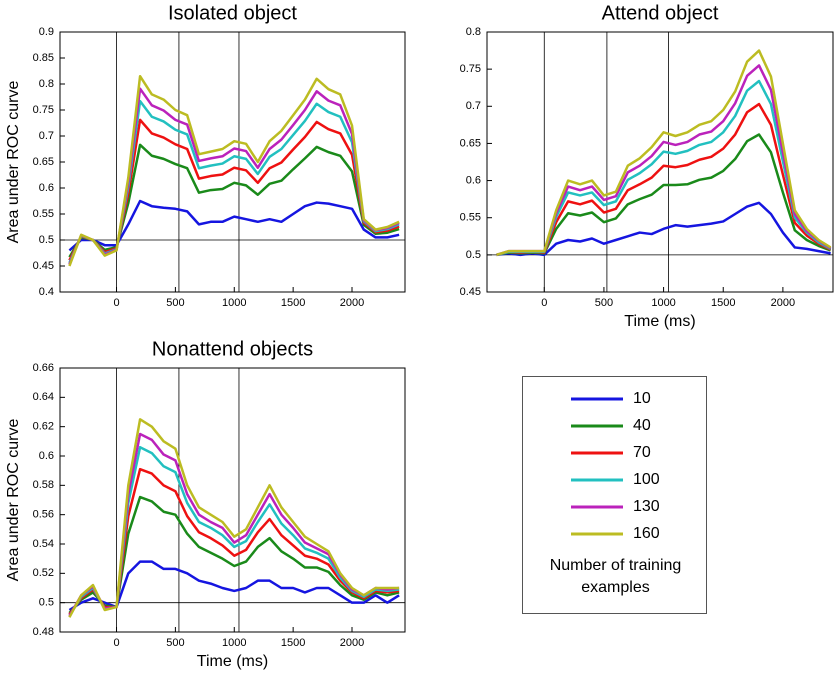  What do you see at coordinates (232, 13) in the screenshot?
I see `chart-title: Isolated object` at bounding box center [232, 13].